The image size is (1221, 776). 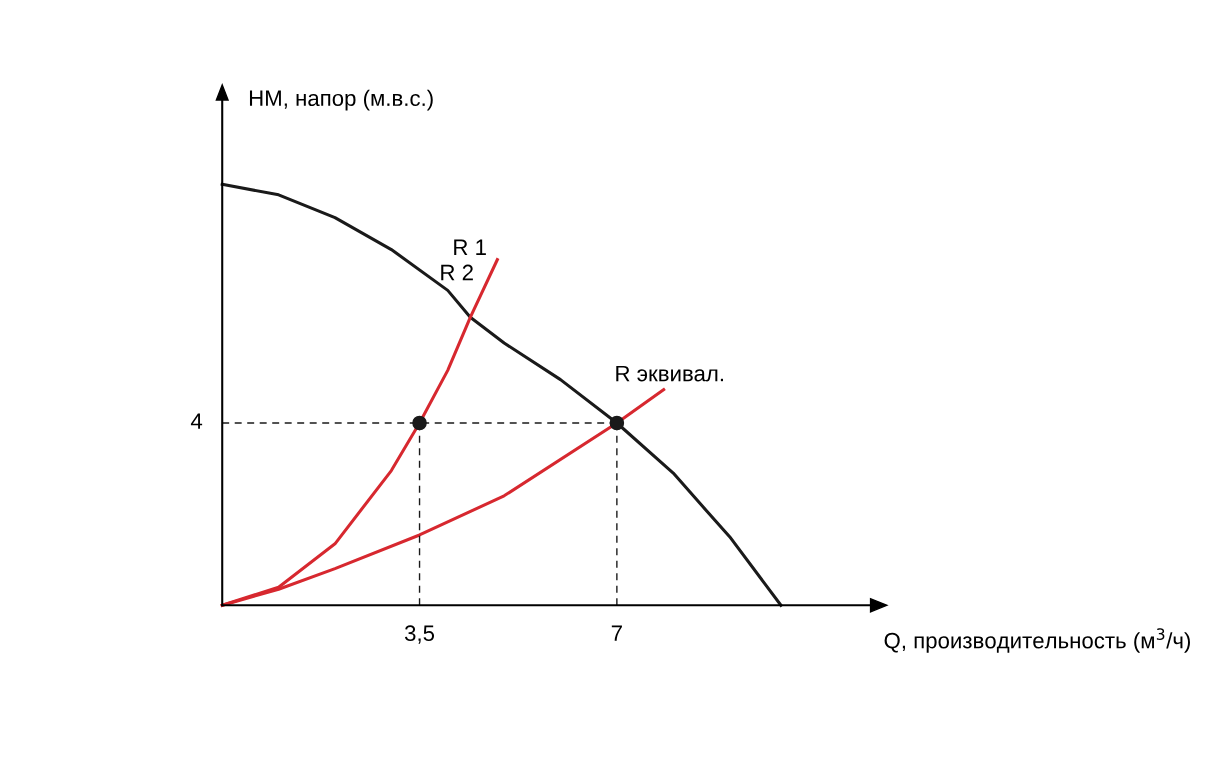 I want to click on annotation: R 2, so click(x=457, y=272).